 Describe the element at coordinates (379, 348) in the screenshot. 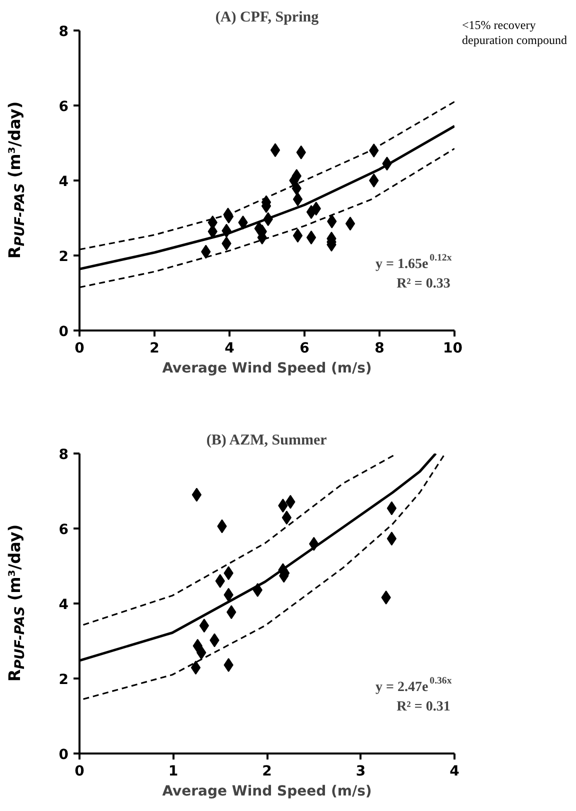

I see `x-tick-label: 8` at that location.